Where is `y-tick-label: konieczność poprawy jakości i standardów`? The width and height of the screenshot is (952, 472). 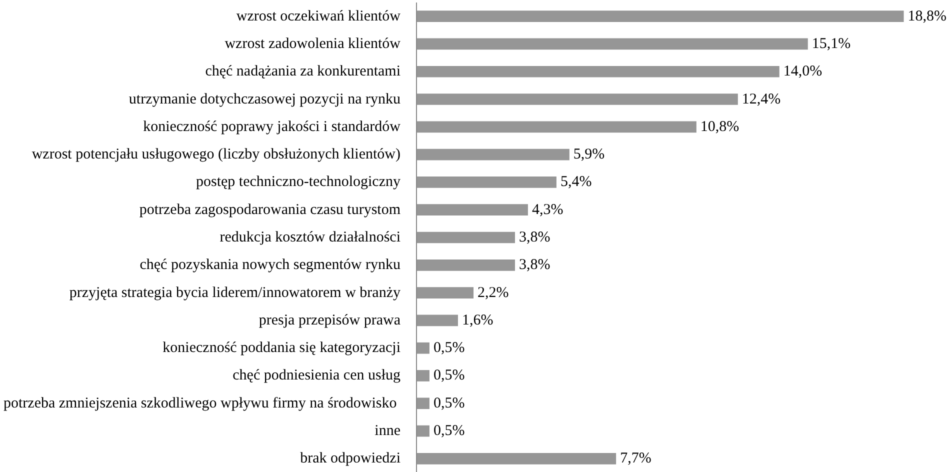 y-tick-label: konieczność poprawy jakości i standardów is located at coordinates (272, 126).